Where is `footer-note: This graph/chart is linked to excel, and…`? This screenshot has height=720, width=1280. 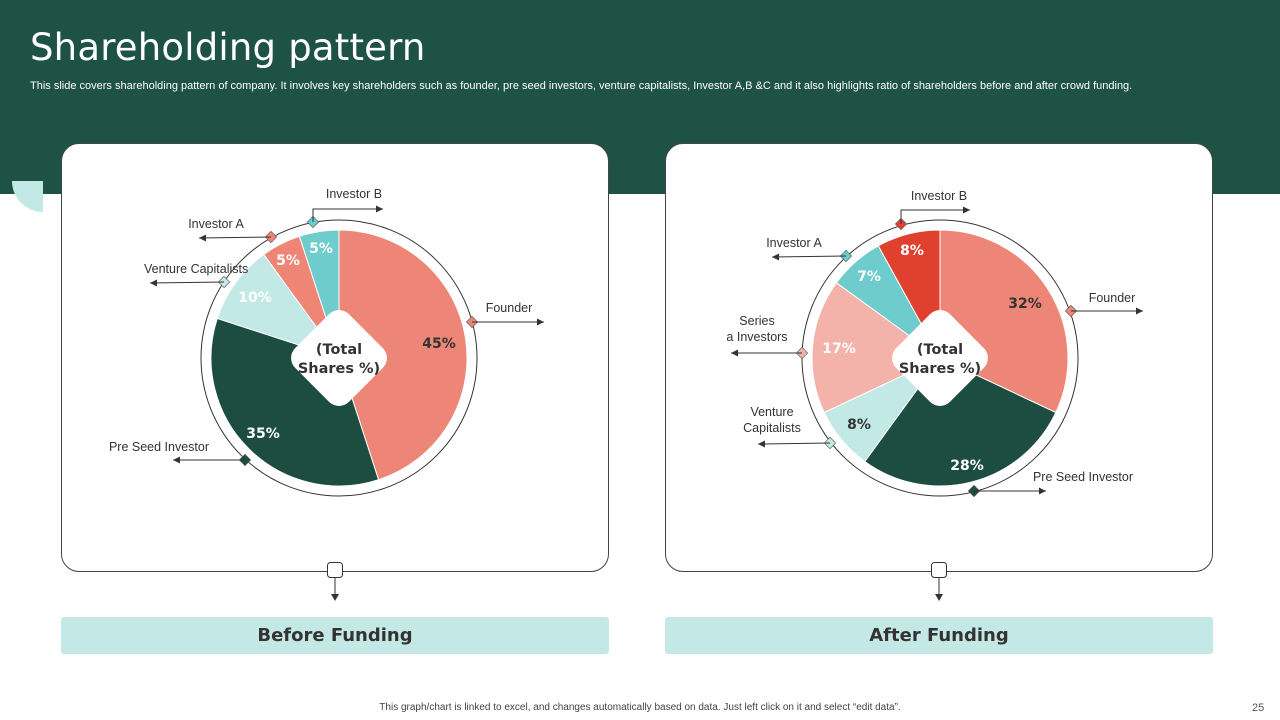 footer-note: This graph/chart is linked to excel, and… is located at coordinates (640, 707).